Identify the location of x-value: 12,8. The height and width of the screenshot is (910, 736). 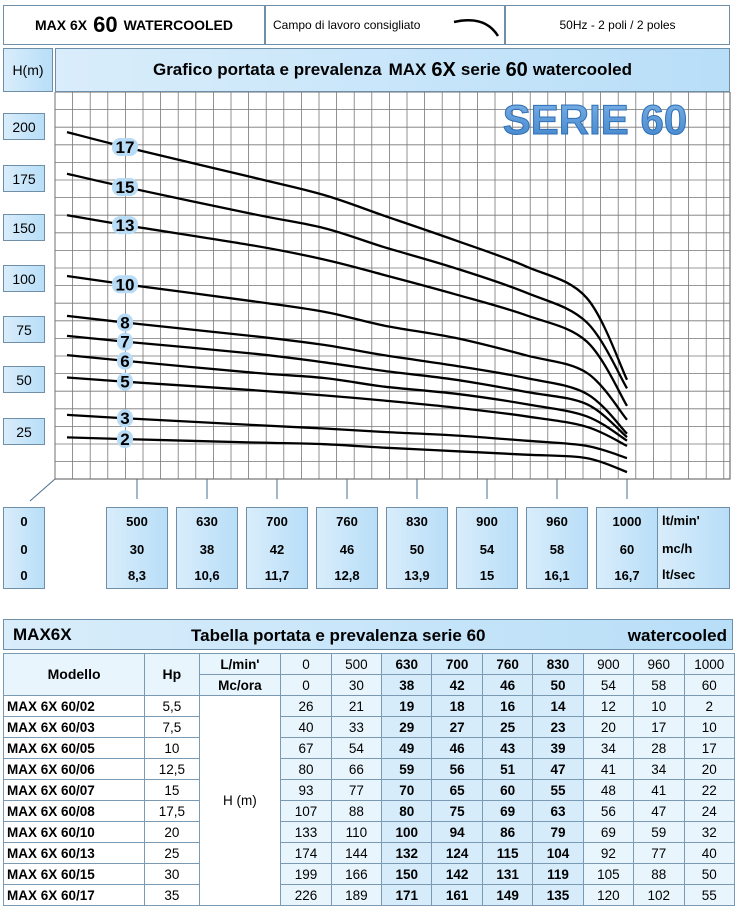
(347, 575).